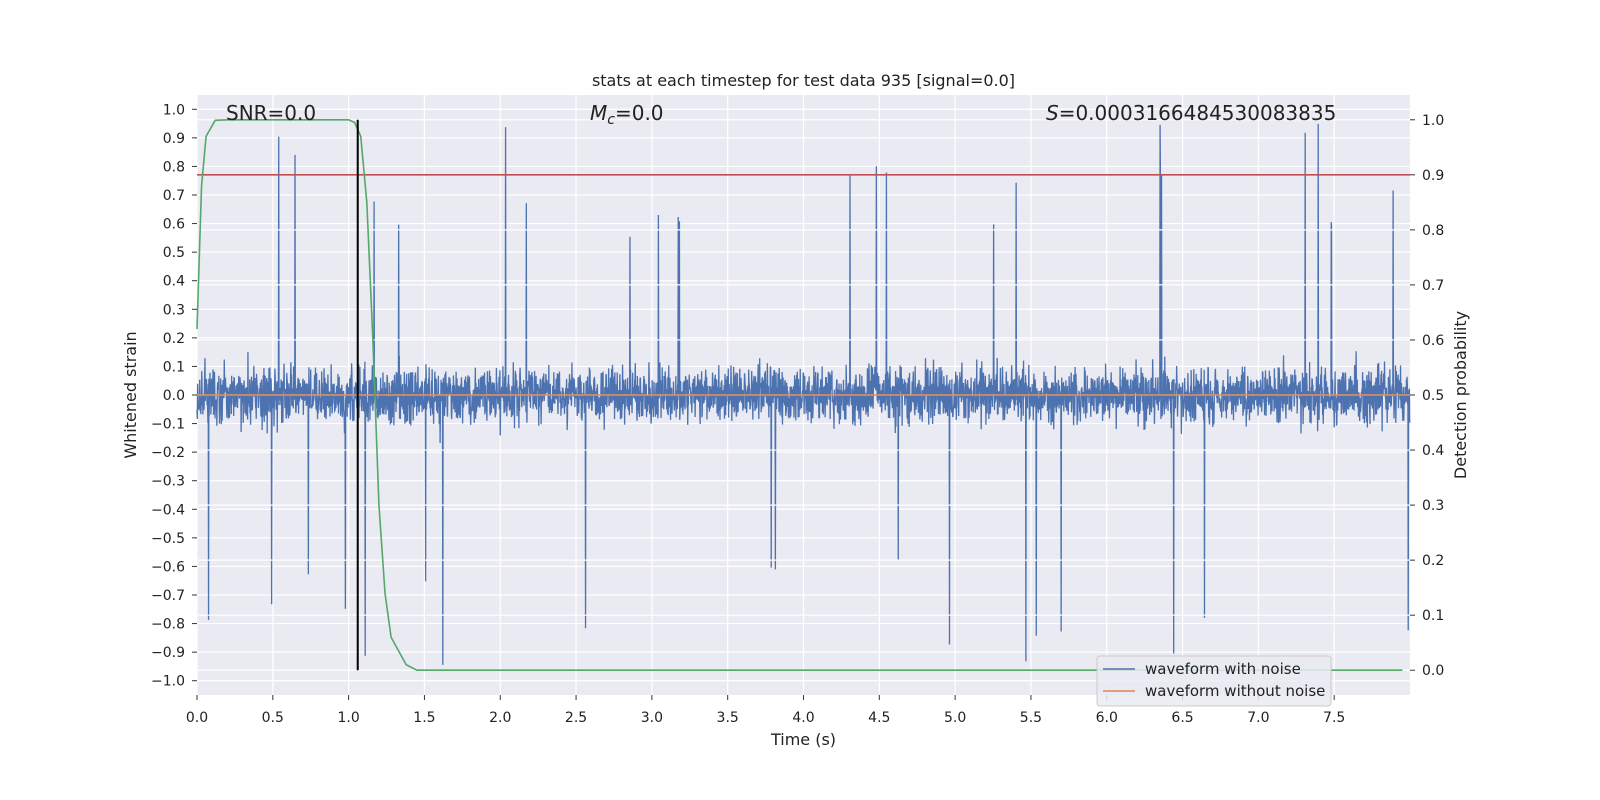 Image resolution: width=1600 pixels, height=800 pixels. I want to click on y-tick-label: 0.9, so click(174, 139).